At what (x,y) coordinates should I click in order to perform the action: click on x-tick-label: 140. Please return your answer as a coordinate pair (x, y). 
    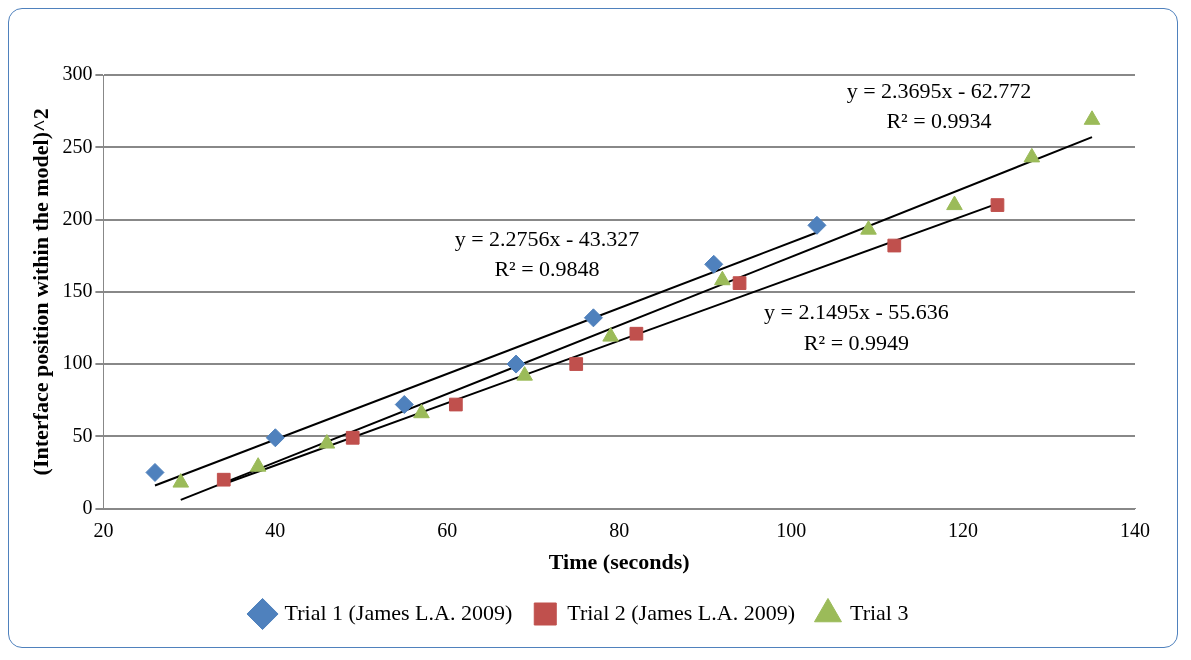
    Looking at the image, I should click on (1135, 529).